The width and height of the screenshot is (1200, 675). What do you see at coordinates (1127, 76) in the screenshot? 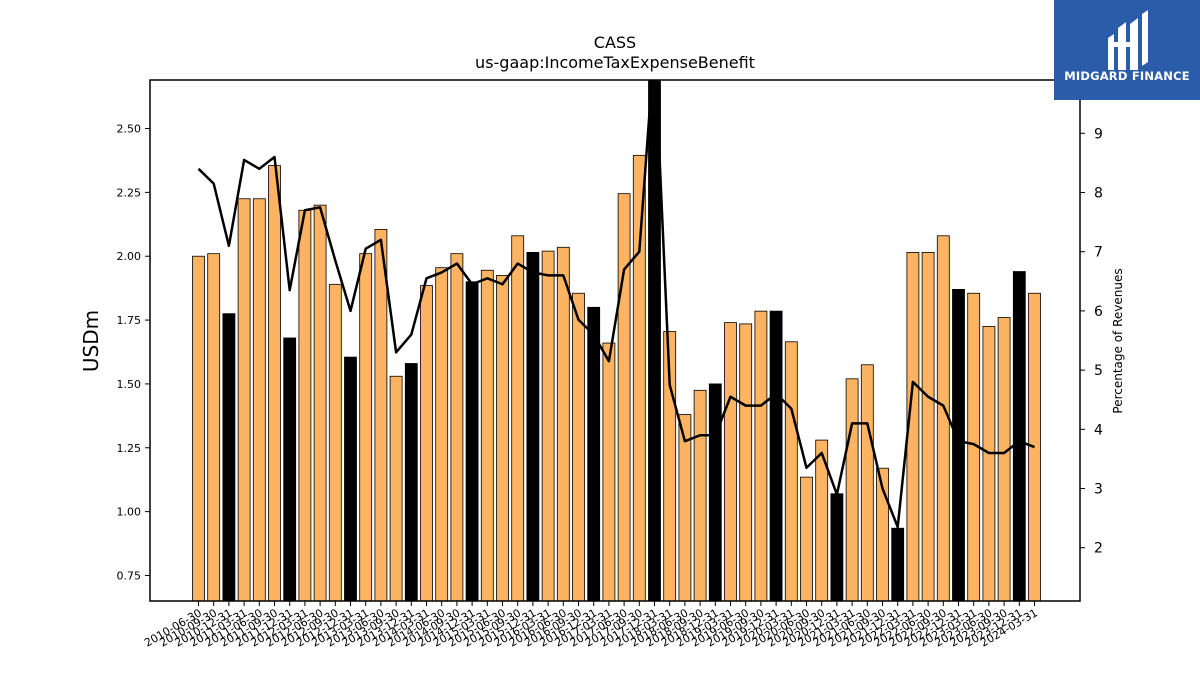
I see `brand-logo-text: MIDGARD FINANCE` at bounding box center [1127, 76].